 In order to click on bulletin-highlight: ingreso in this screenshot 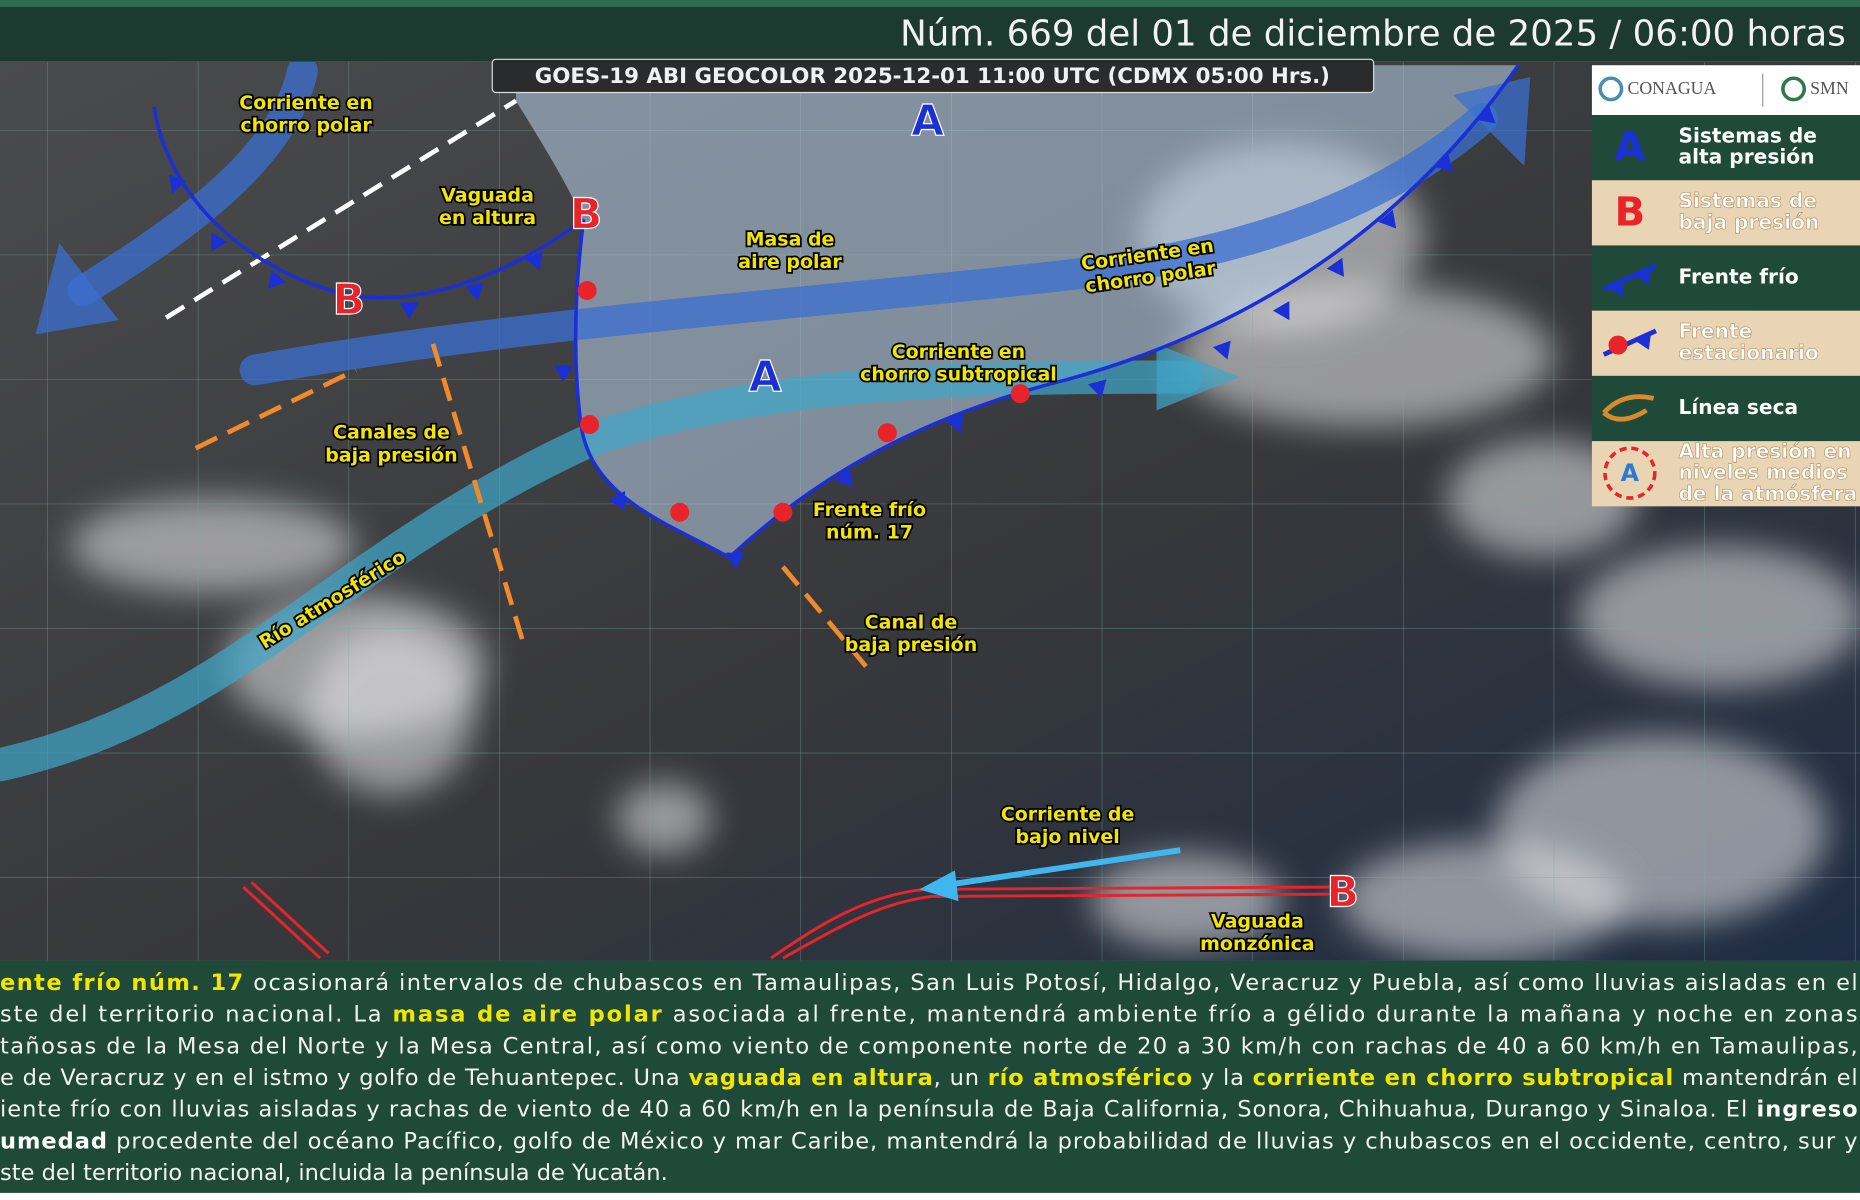, I will do `click(1806, 1109)`.